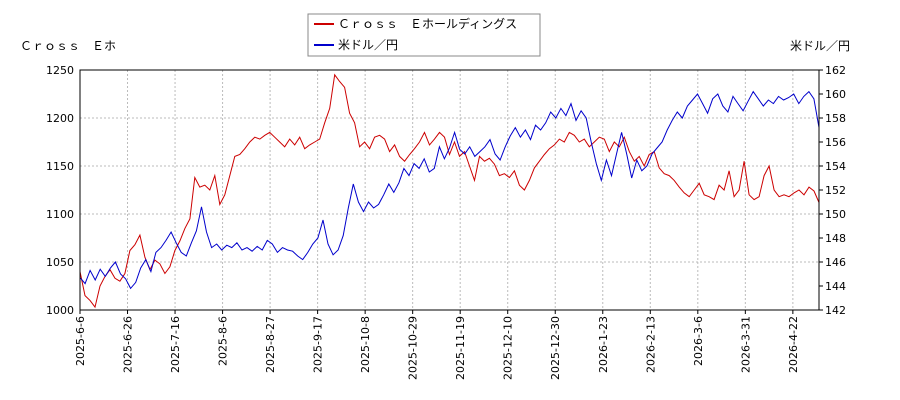 The height and width of the screenshot is (400, 900). Describe the element at coordinates (820, 46) in the screenshot. I see `right-axis-label: 米ドル／円` at that location.